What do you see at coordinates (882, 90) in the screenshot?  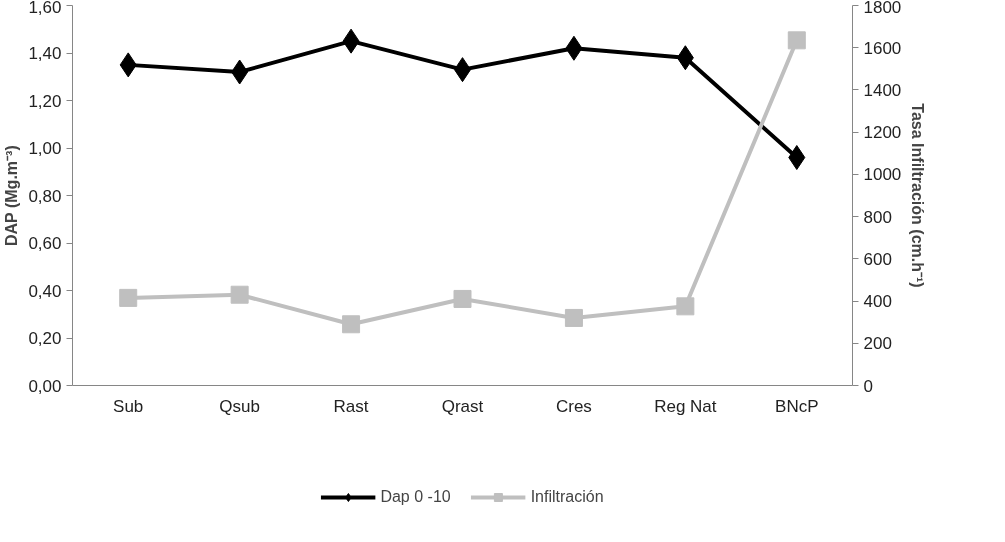 I see `y2-tick-label: 1400` at bounding box center [882, 90].